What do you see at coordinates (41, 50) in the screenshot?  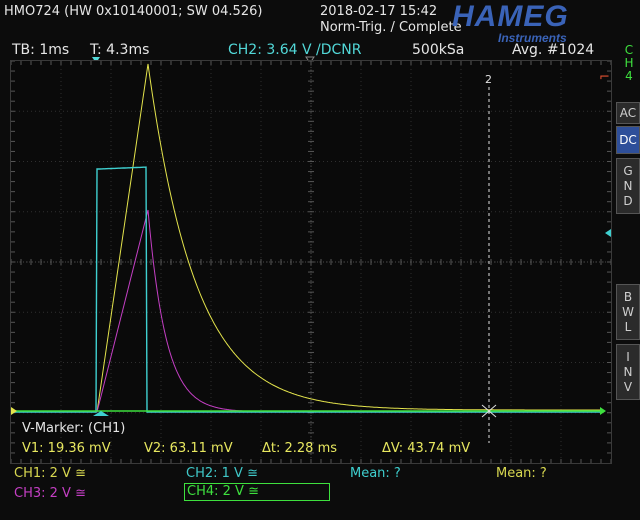 I see `timebase: TB: 1ms` at bounding box center [41, 50].